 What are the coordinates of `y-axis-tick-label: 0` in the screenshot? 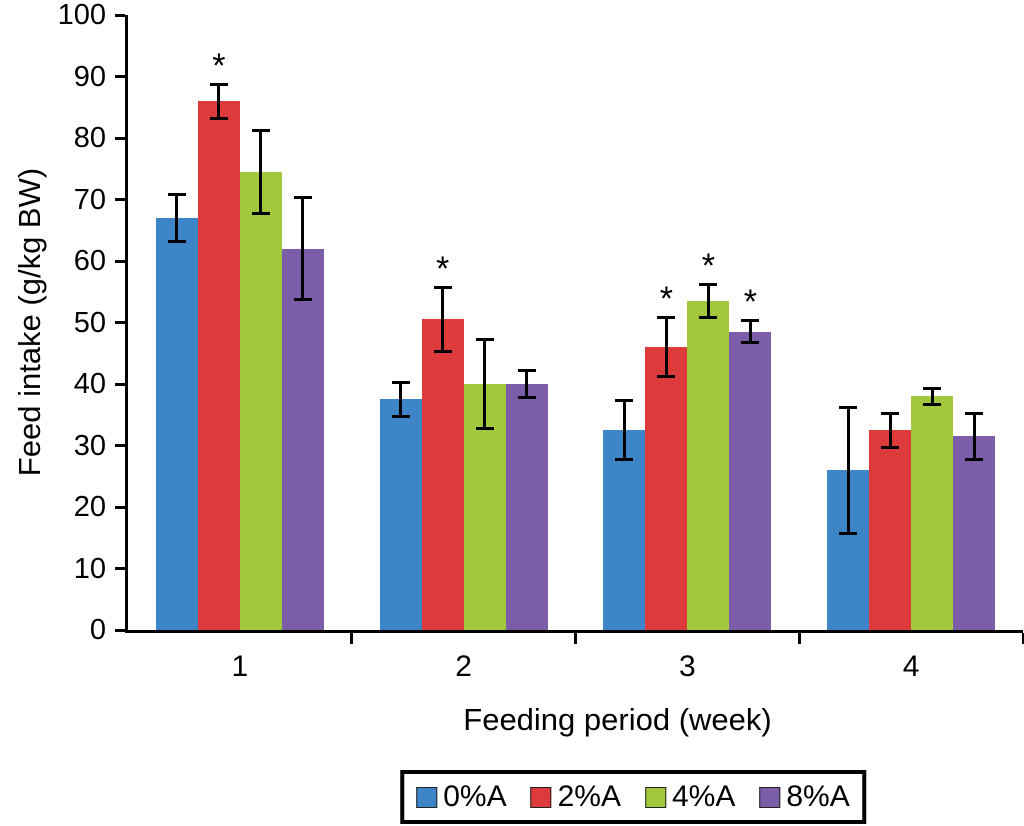 It's located at (97, 630).